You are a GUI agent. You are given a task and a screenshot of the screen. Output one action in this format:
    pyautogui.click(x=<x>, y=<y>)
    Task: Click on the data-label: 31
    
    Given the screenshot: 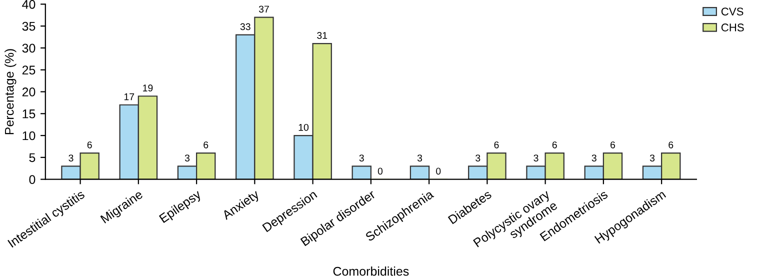 What is the action you would take?
    pyautogui.click(x=322, y=35)
    